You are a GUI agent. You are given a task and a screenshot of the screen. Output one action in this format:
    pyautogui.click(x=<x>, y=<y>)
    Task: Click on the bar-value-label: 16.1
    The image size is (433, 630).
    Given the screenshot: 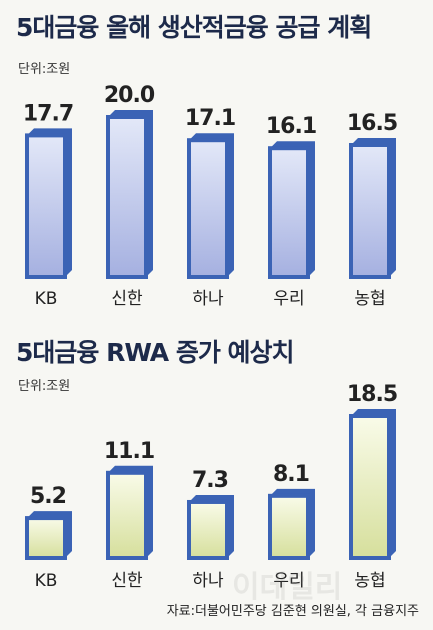 What is the action you would take?
    pyautogui.click(x=291, y=126)
    